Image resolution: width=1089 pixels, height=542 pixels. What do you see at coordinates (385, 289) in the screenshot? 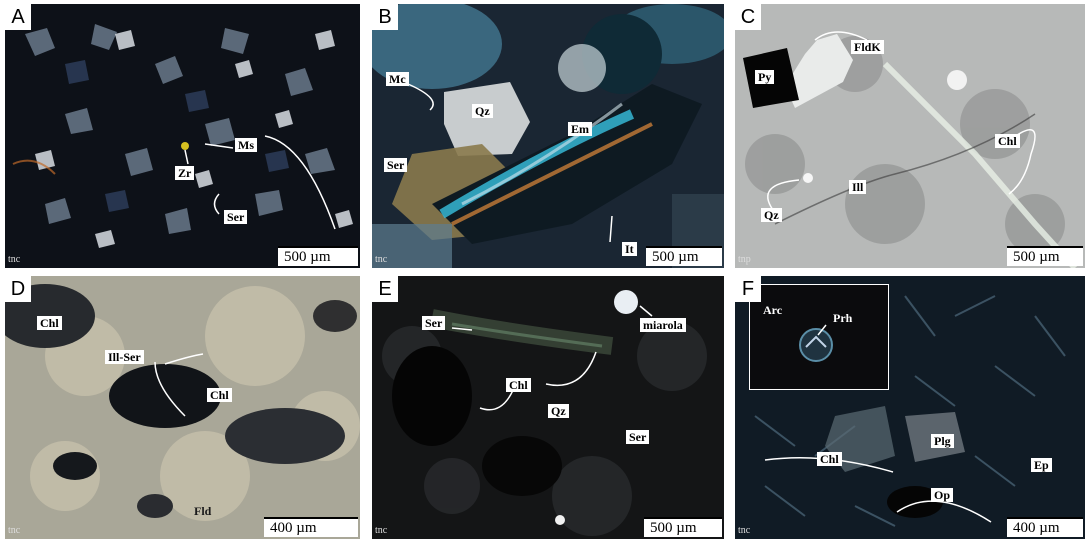
I see `panel-letter: E` at bounding box center [385, 289].